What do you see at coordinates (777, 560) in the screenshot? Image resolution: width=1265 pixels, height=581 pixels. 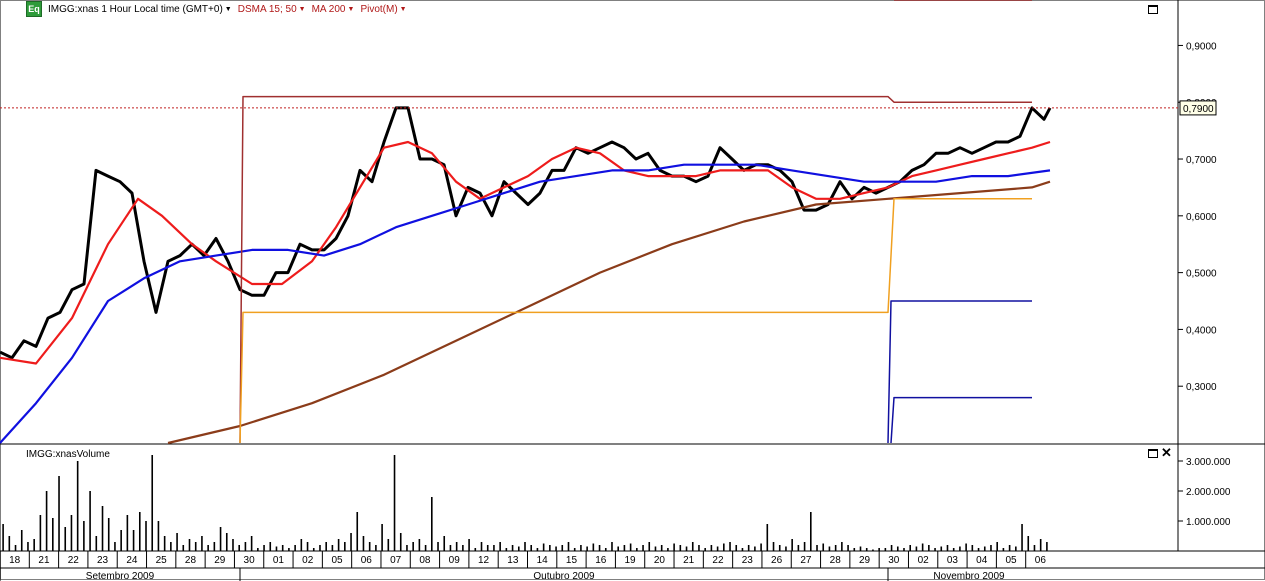 I see `x-day-label: 26` at bounding box center [777, 560].